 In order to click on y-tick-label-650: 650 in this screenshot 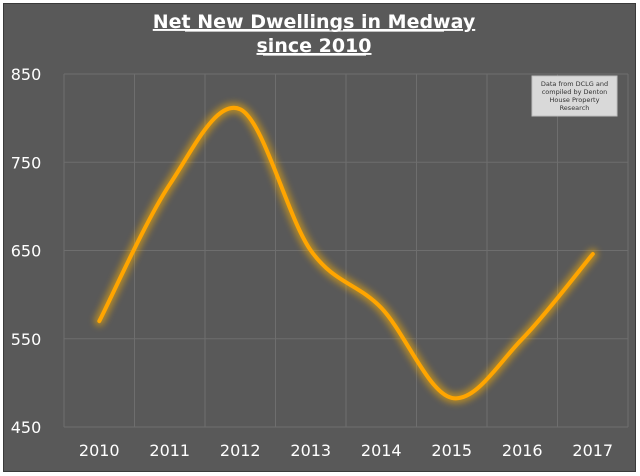, I will do `click(26, 251)`.